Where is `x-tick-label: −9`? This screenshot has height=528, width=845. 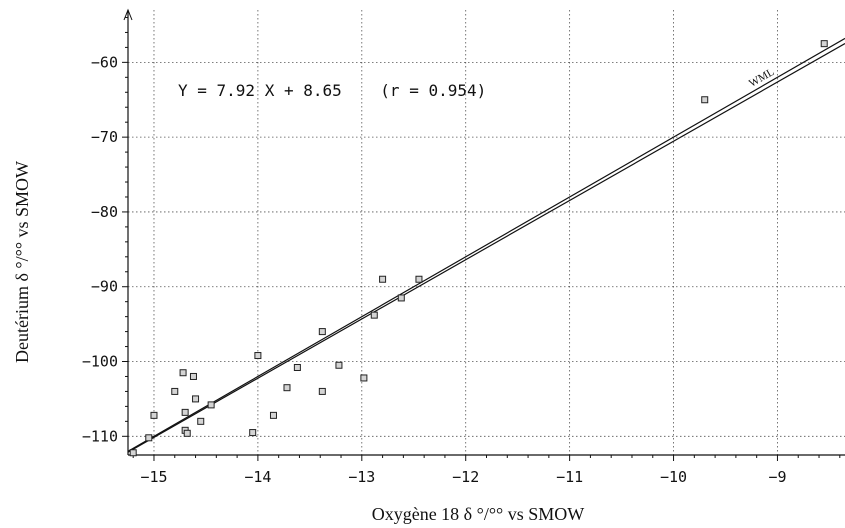
x-tick-label: −9 is located at coordinates (777, 477).